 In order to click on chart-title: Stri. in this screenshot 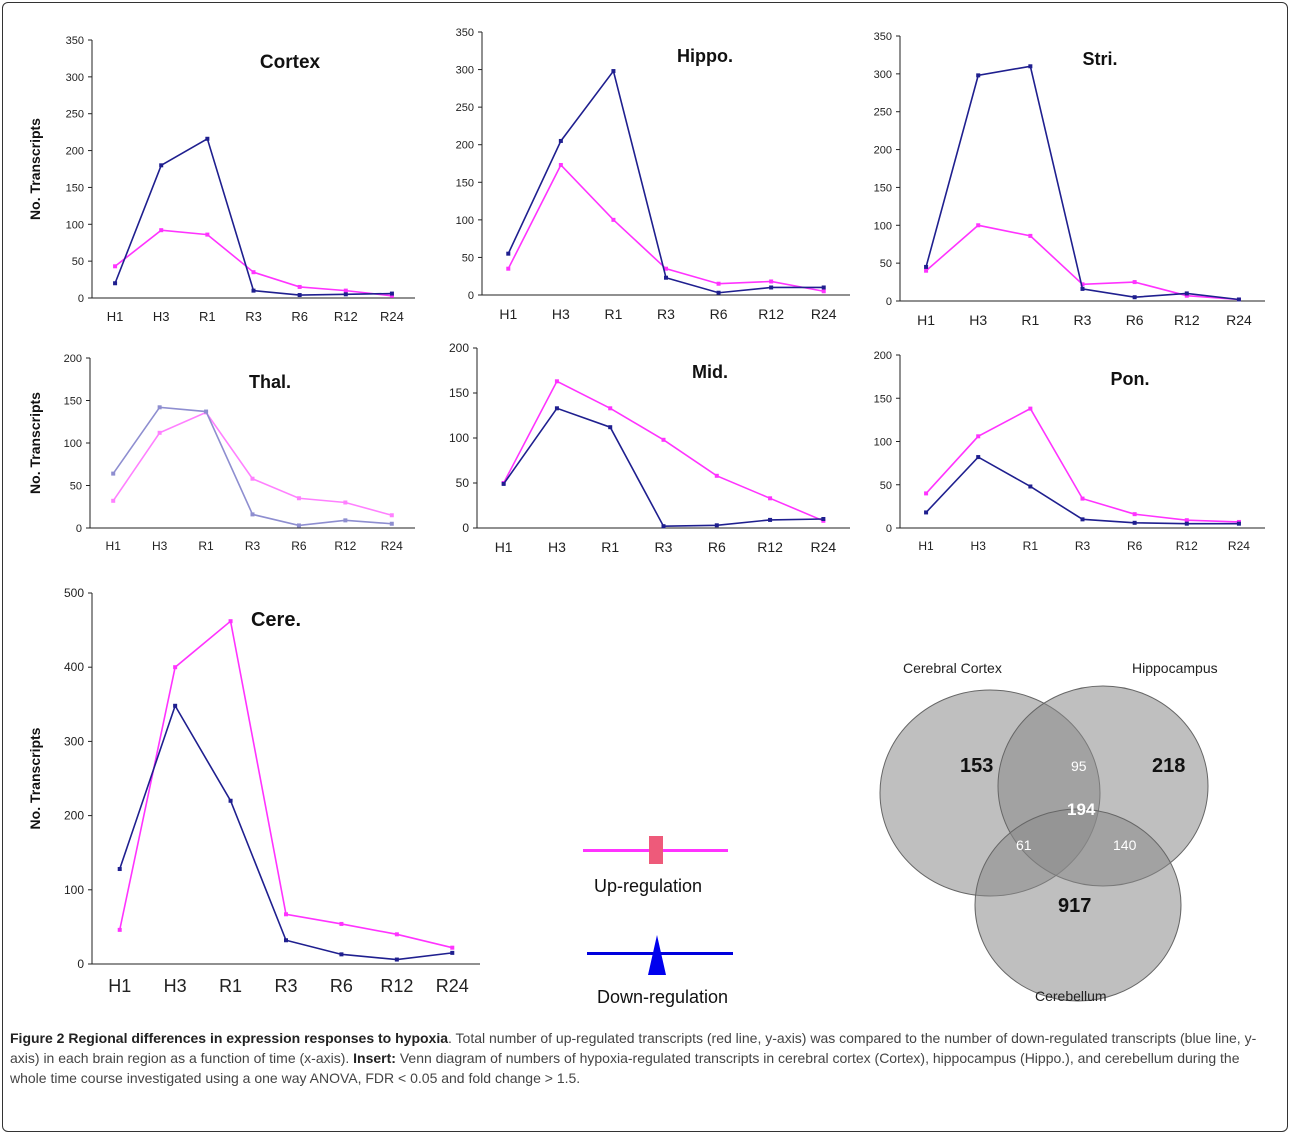, I will do `click(1099, 59)`.